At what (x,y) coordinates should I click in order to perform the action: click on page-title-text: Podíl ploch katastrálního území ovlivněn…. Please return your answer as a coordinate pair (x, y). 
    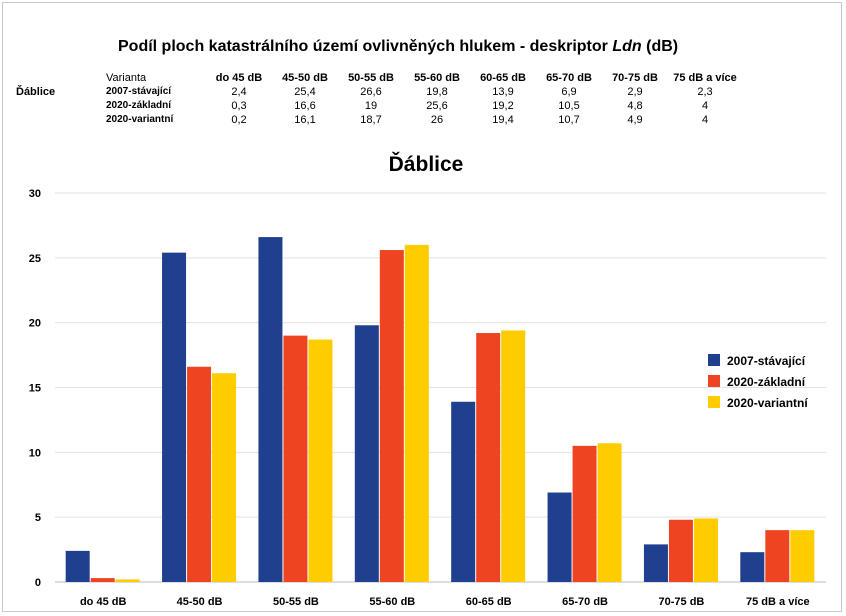
    Looking at the image, I should click on (363, 46).